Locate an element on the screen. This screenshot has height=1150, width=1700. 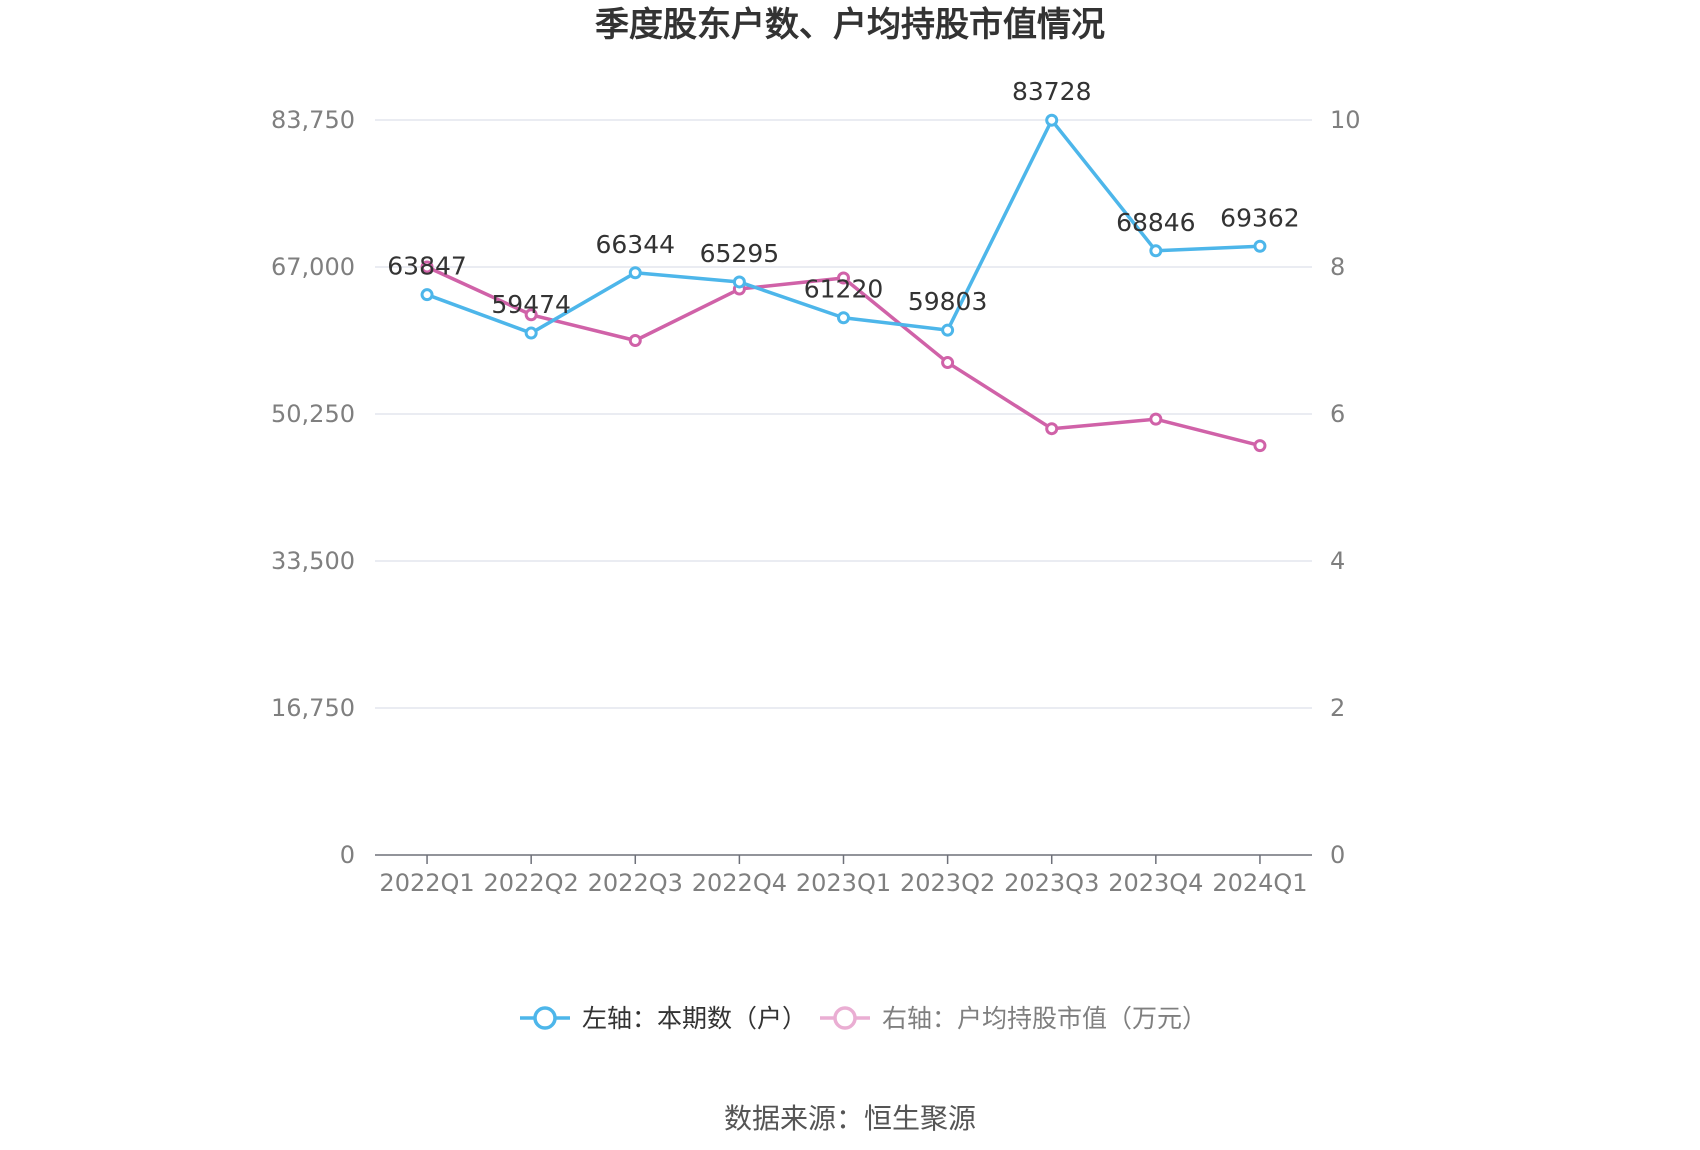
chart-title: 季度股东户数、户均持股市值情况 is located at coordinates (850, 25).